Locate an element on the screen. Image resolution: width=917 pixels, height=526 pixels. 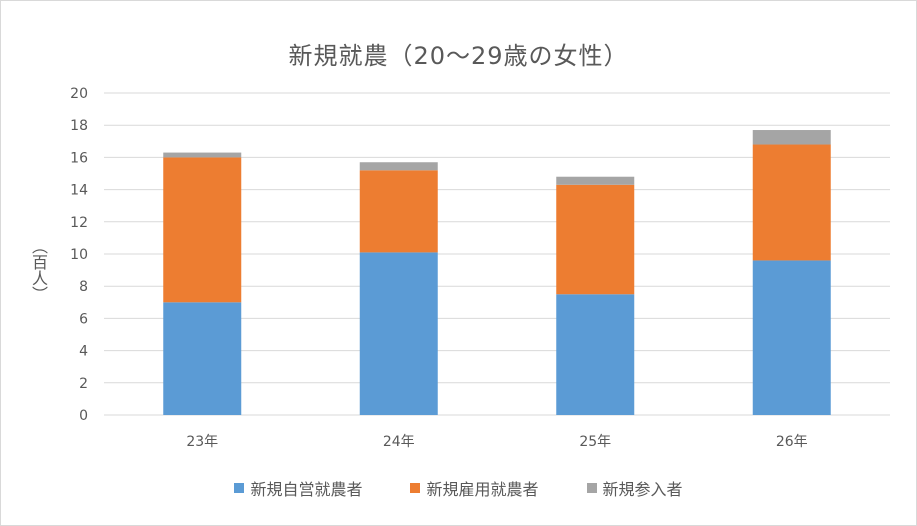
legend: 新規自営就農者 新規雇用就農者 新規参入者 is located at coordinates (458, 488).